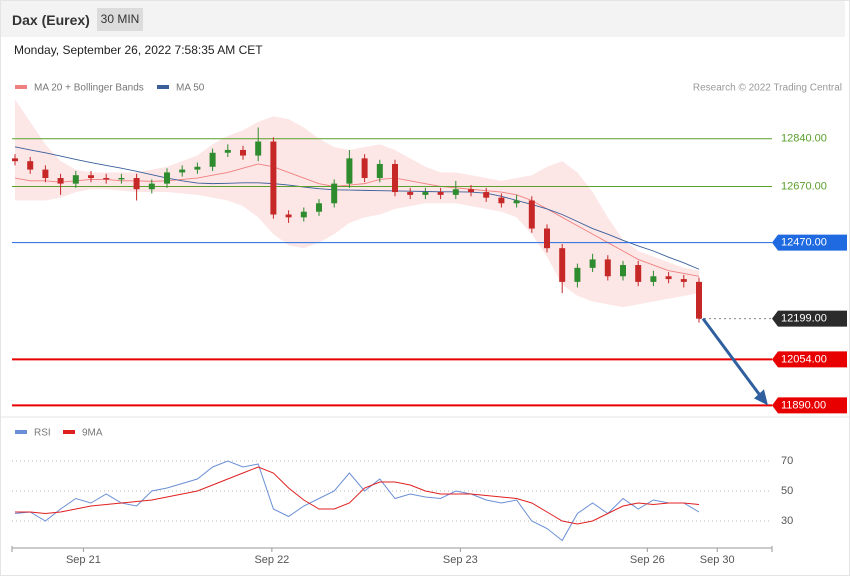  What do you see at coordinates (804, 139) in the screenshot?
I see `level-label: 12840.00` at bounding box center [804, 139].